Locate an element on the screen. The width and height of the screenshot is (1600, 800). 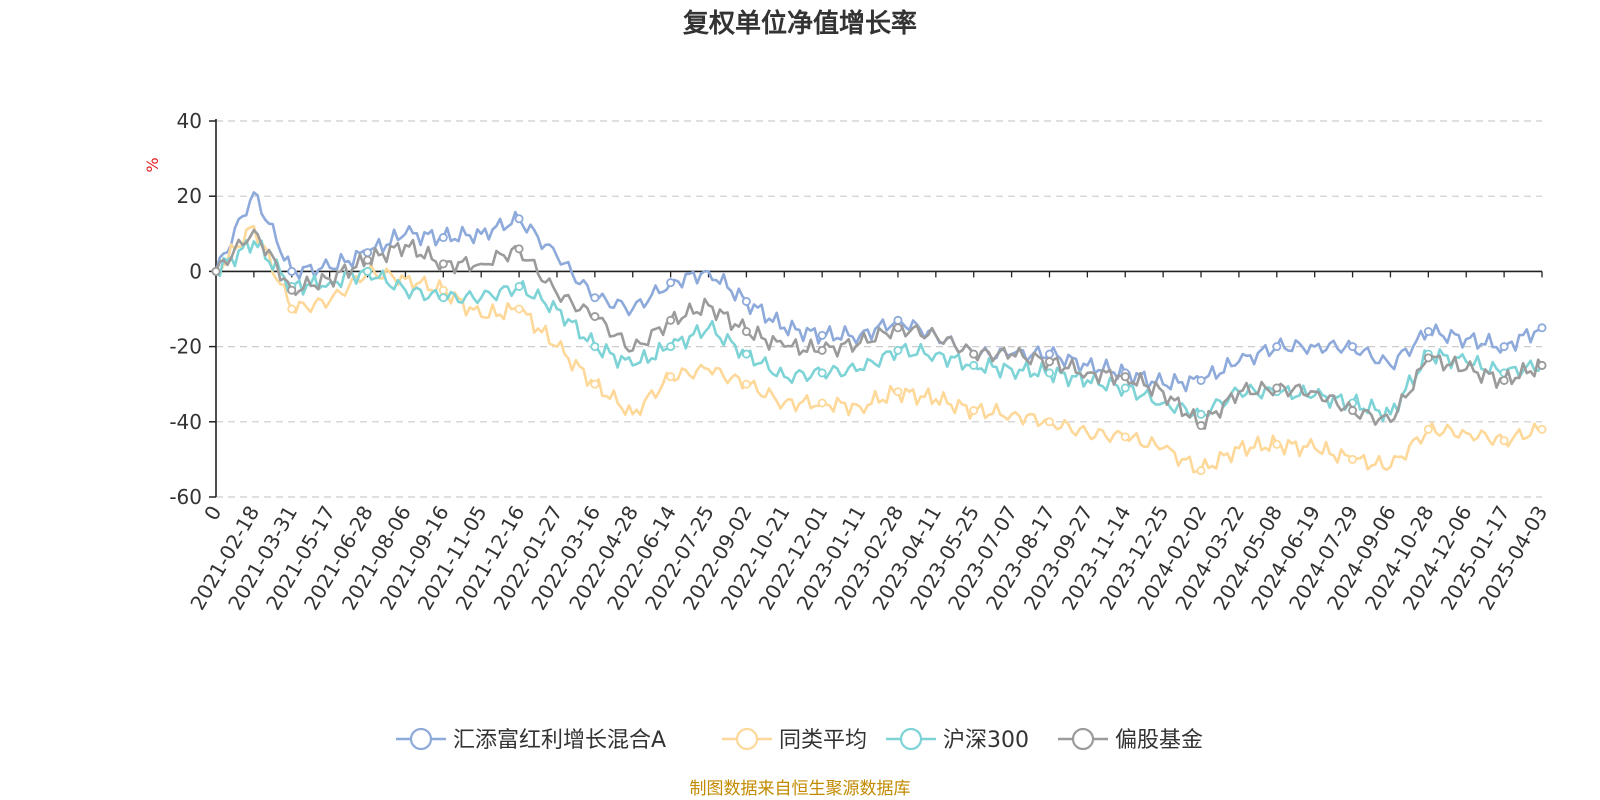
legend-item: 沪深300 is located at coordinates (957, 740).